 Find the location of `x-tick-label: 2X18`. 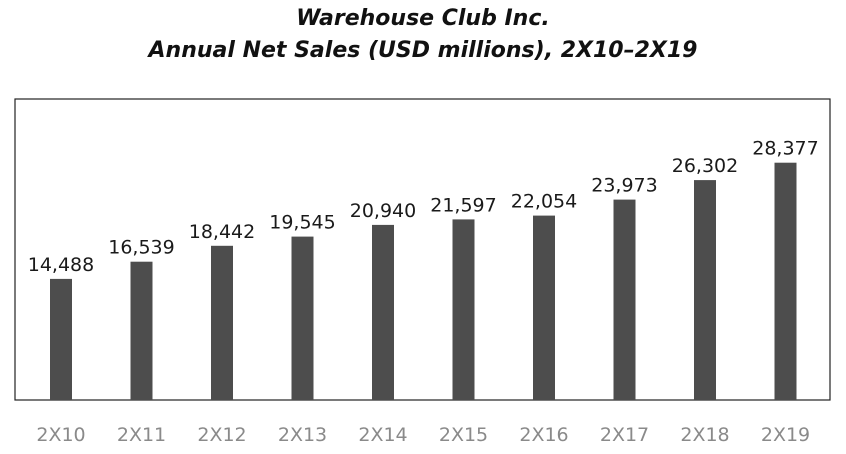

x-tick-label: 2X18 is located at coordinates (704, 435).